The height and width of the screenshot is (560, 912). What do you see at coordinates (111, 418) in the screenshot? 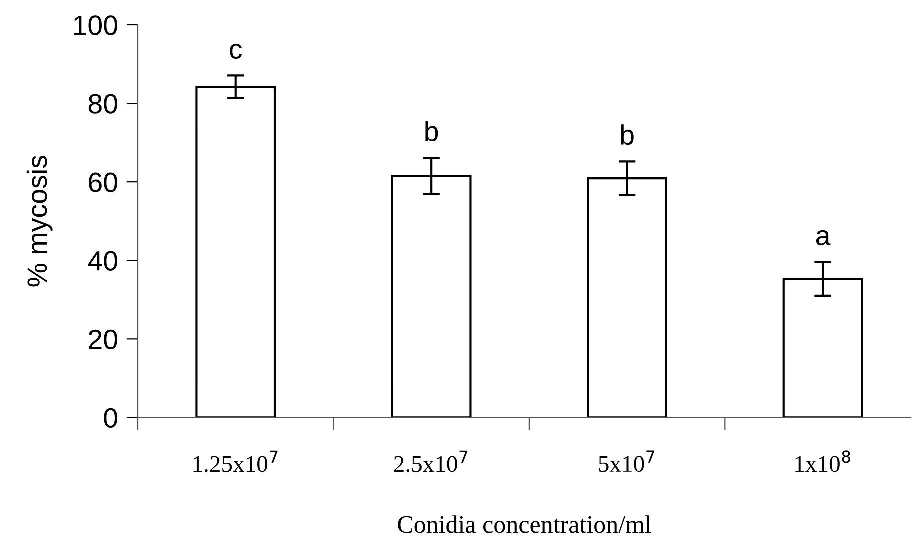
I see `y-tick-label: 0` at bounding box center [111, 418].